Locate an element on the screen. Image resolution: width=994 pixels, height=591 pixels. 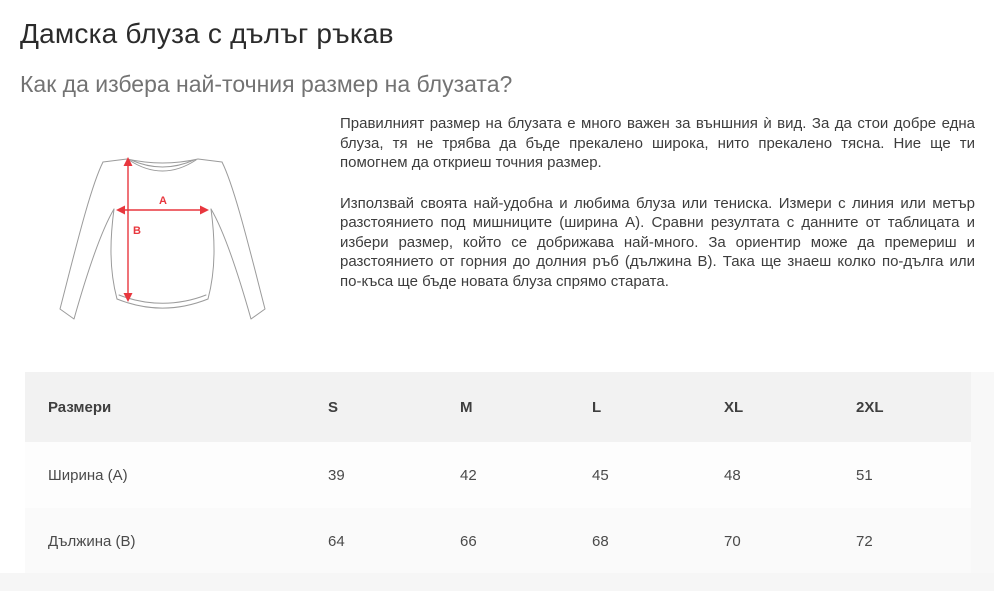
blouse-illustration: A B is located at coordinates (175, 235).